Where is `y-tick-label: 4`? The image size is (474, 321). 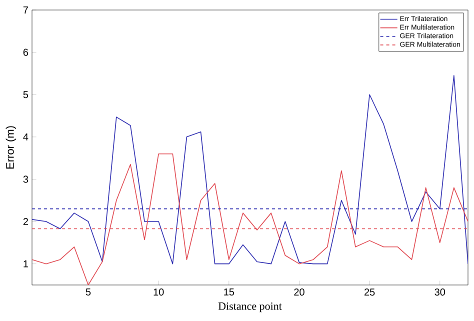
y-tick-label: 4 is located at coordinates (25, 136).